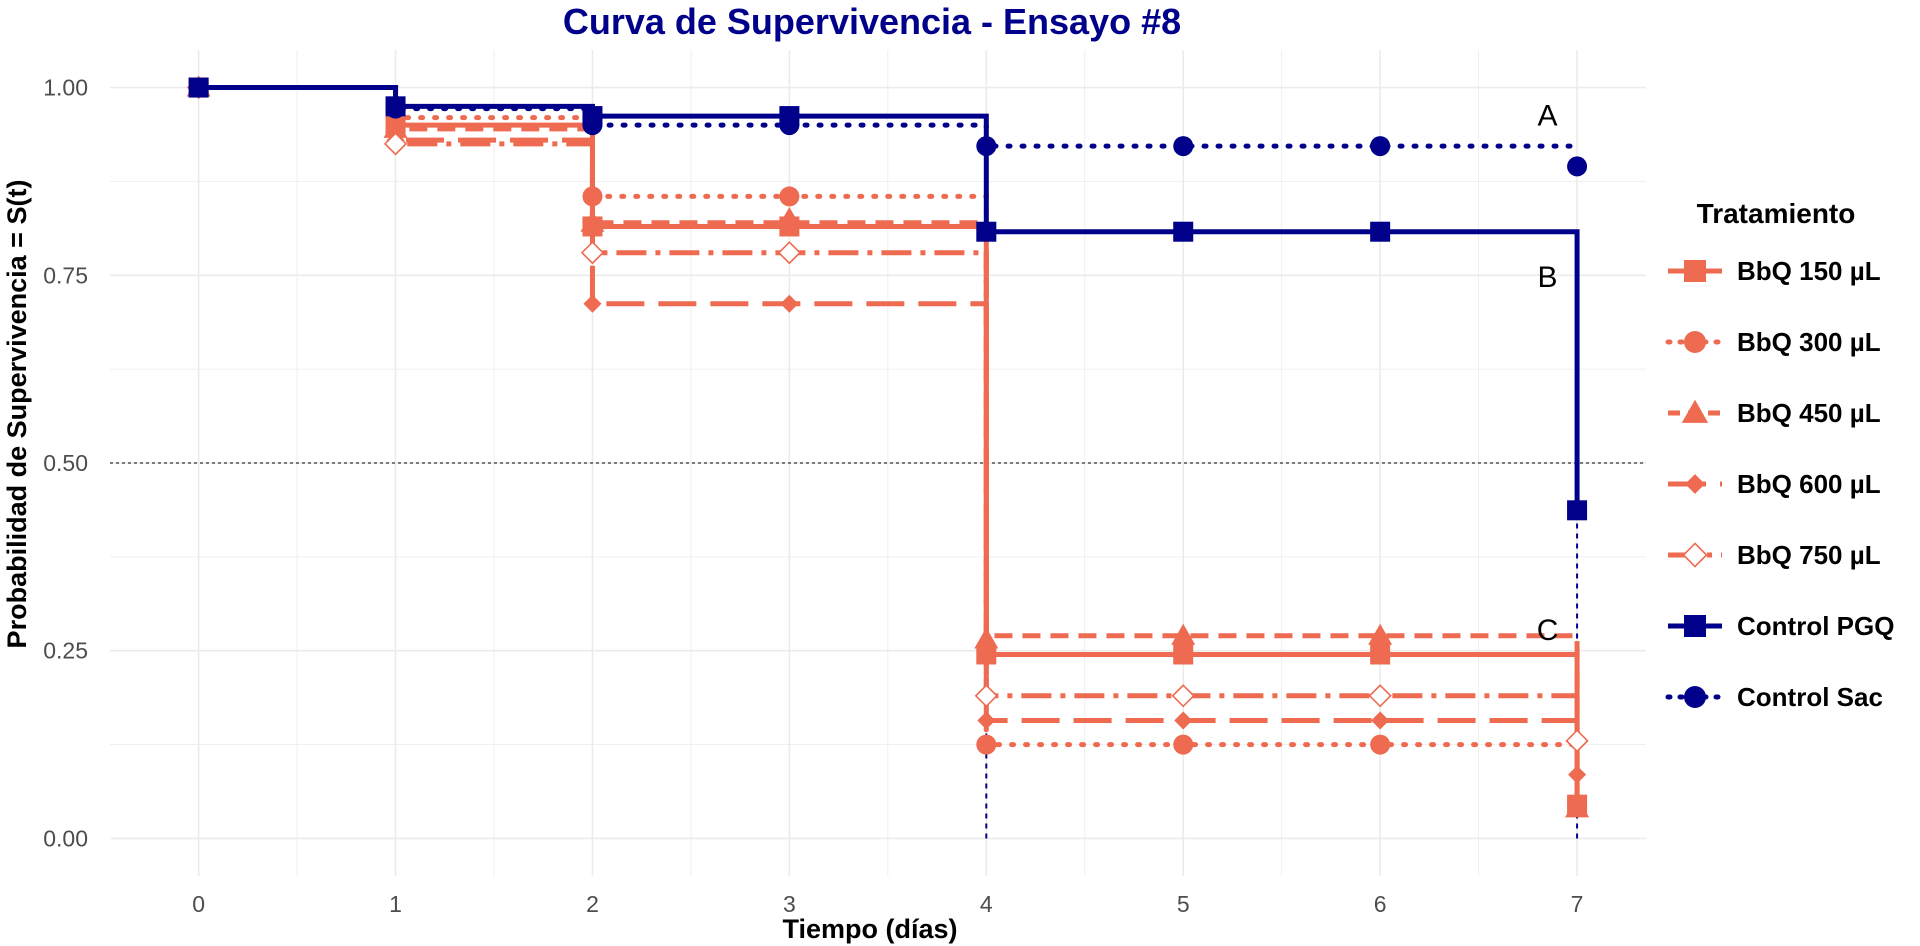 Image resolution: width=1920 pixels, height=946 pixels. I want to click on legend-label: BbQ 450 µL, so click(1809, 413).